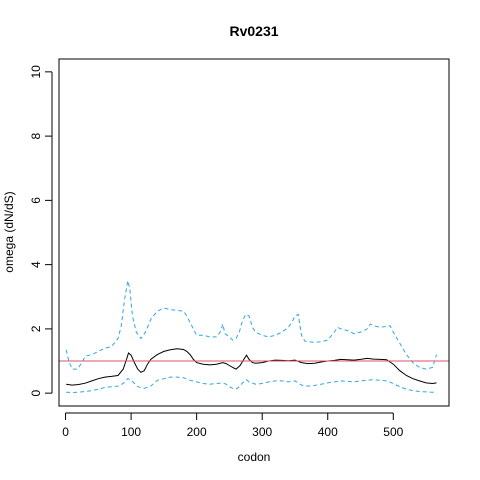 The width and height of the screenshot is (480, 480). Describe the element at coordinates (36, 200) in the screenshot. I see `y-tick-label: 6` at that location.